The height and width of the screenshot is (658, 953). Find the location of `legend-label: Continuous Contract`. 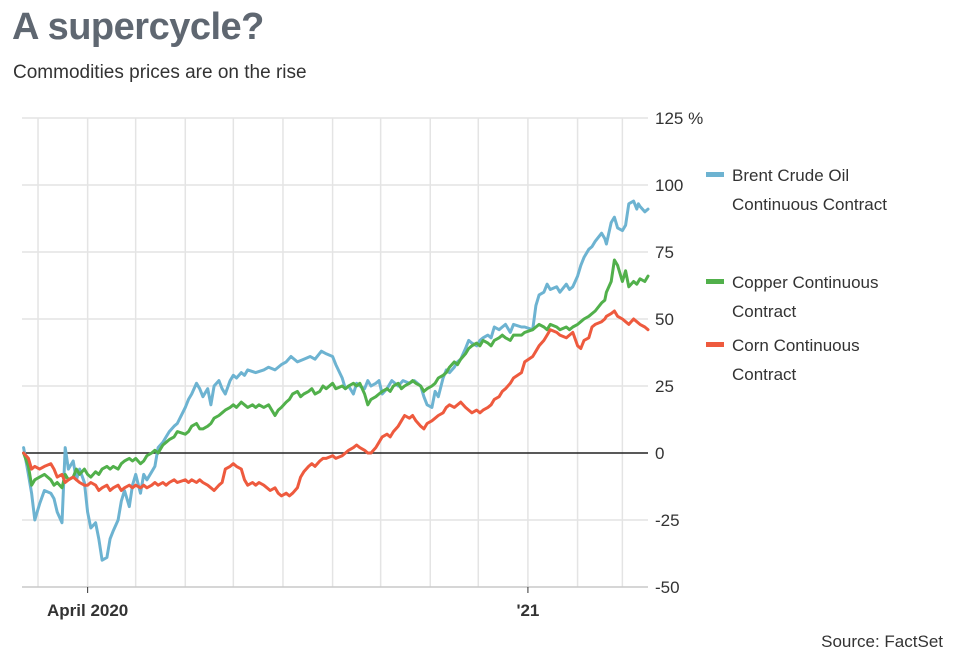

legend-label: Continuous Contract is located at coordinates (809, 204).